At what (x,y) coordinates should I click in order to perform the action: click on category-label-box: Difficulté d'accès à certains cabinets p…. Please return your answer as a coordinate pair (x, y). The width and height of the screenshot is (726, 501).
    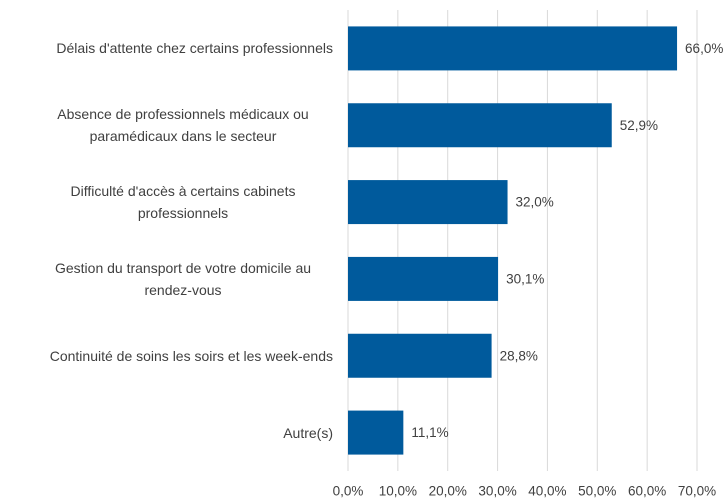
    Looking at the image, I should click on (166, 202).